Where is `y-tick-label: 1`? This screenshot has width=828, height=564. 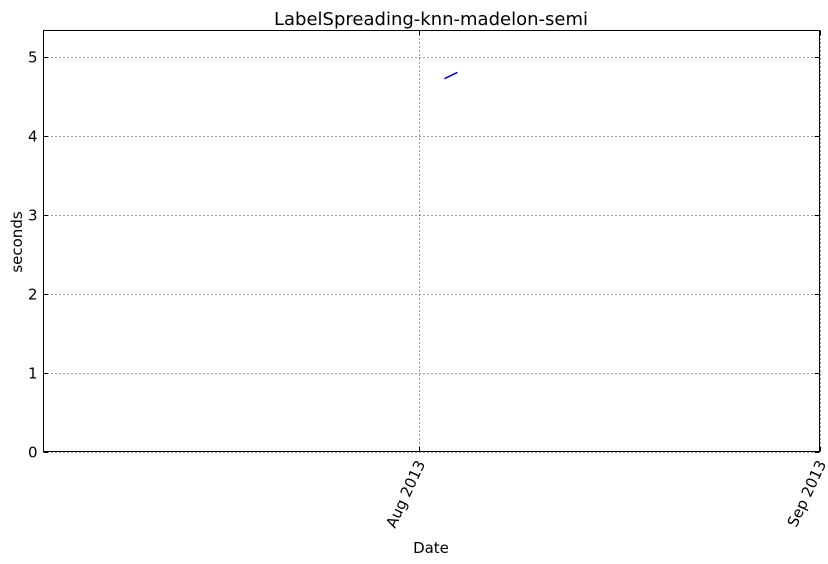 y-tick-label: 1 is located at coordinates (33, 374).